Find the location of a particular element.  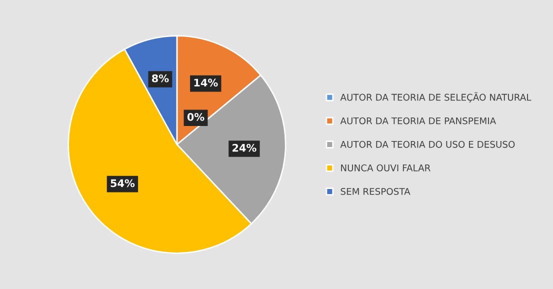

data-label: 24% is located at coordinates (244, 148).